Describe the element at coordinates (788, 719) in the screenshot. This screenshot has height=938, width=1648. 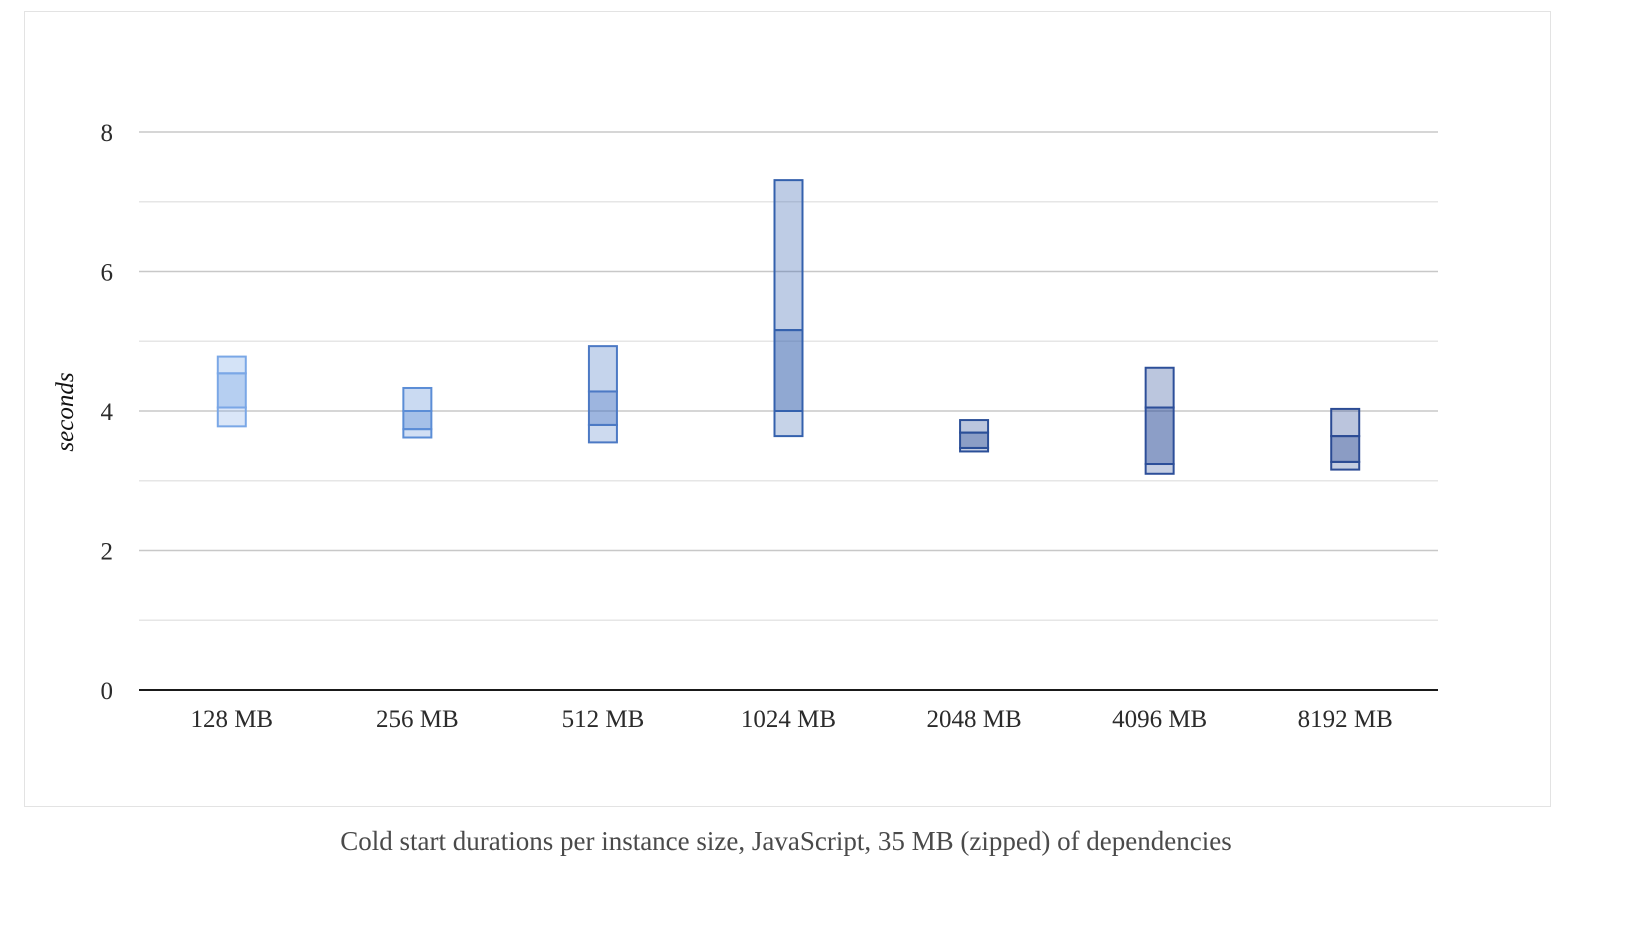
I see `x-tick-label: 1024 MB` at that location.